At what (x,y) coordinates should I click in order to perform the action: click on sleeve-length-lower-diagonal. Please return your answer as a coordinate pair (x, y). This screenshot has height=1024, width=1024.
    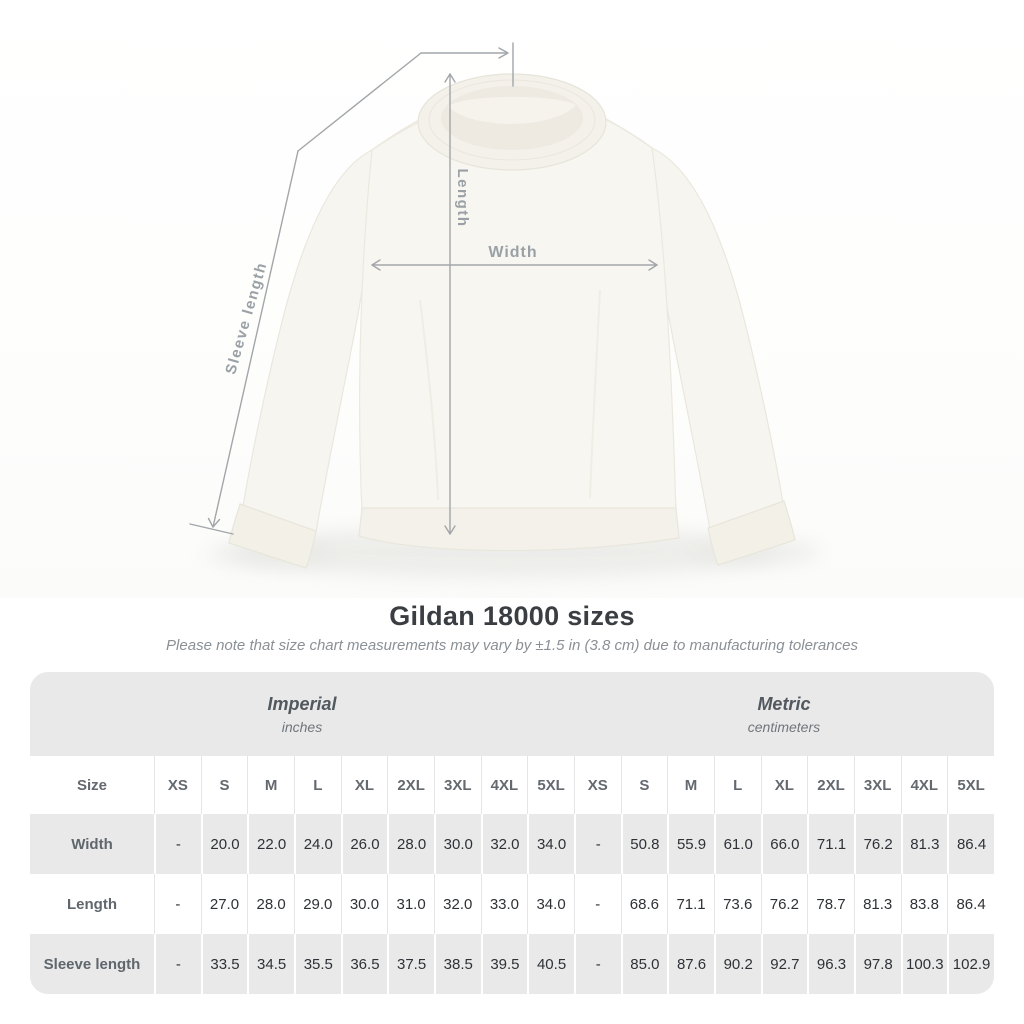
    Looking at the image, I should click on (255, 339).